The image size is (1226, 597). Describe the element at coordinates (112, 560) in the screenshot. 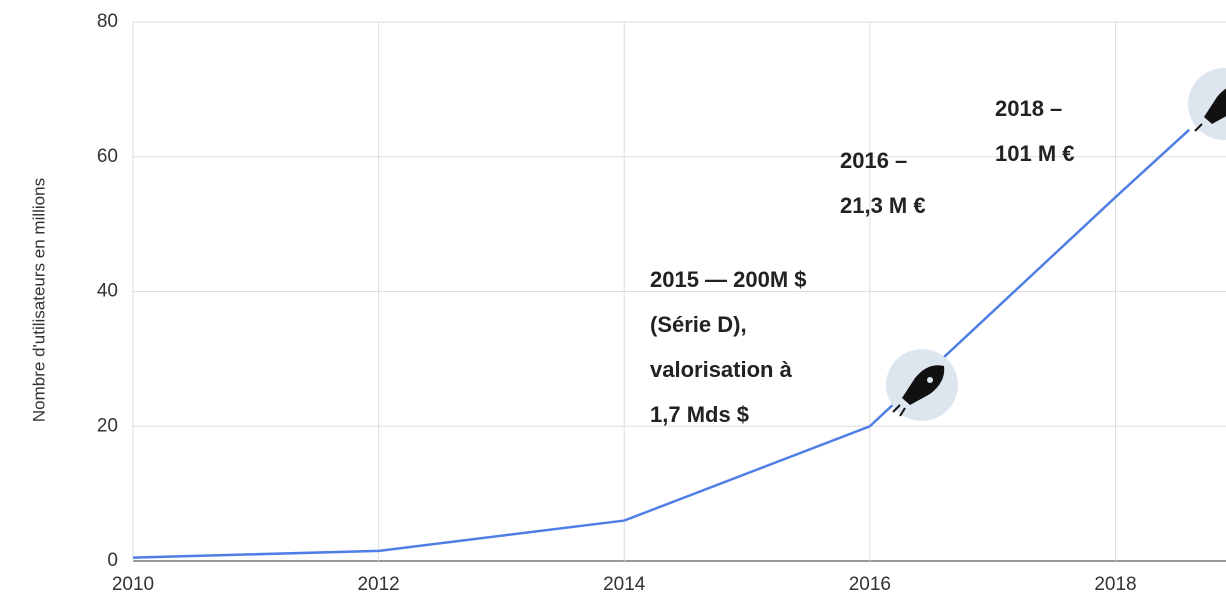

I see `y-tick-label: 0` at that location.